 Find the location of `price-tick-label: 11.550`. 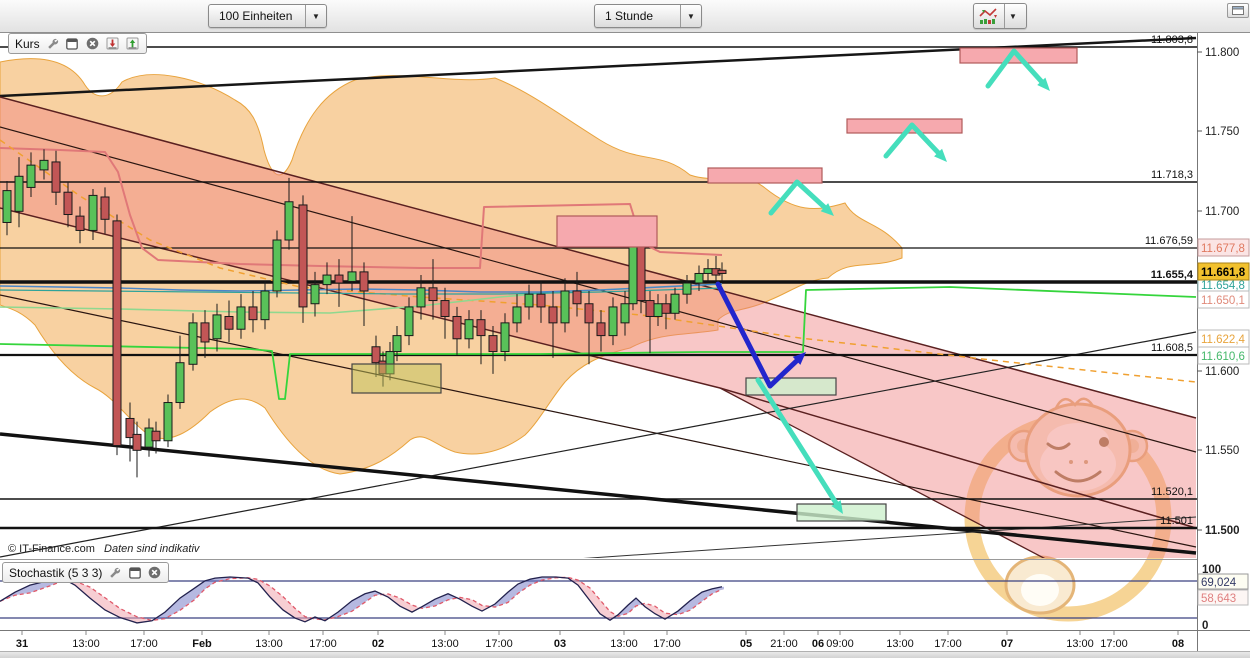

price-tick-label: 11.550 is located at coordinates (1222, 451).